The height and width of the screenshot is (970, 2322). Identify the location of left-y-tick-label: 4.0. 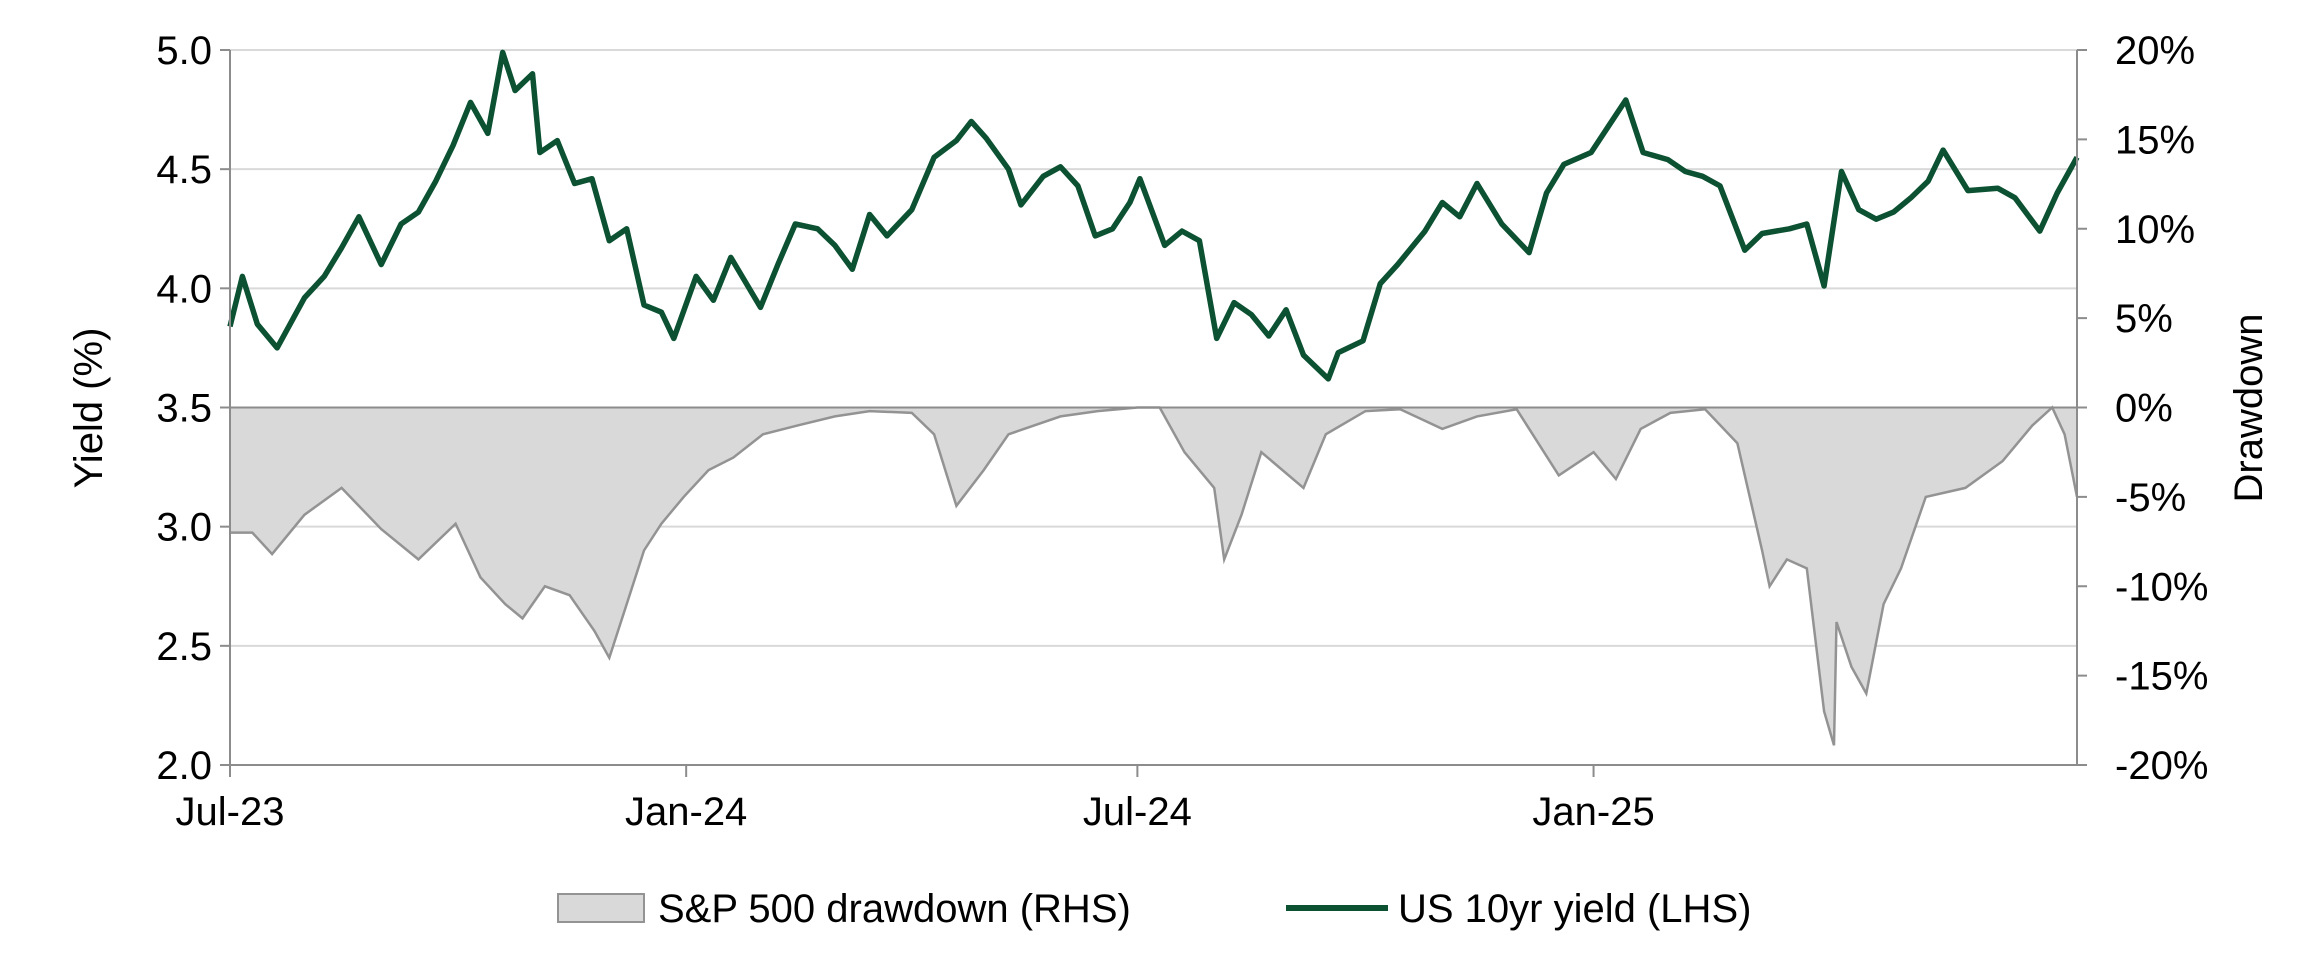
(184, 289).